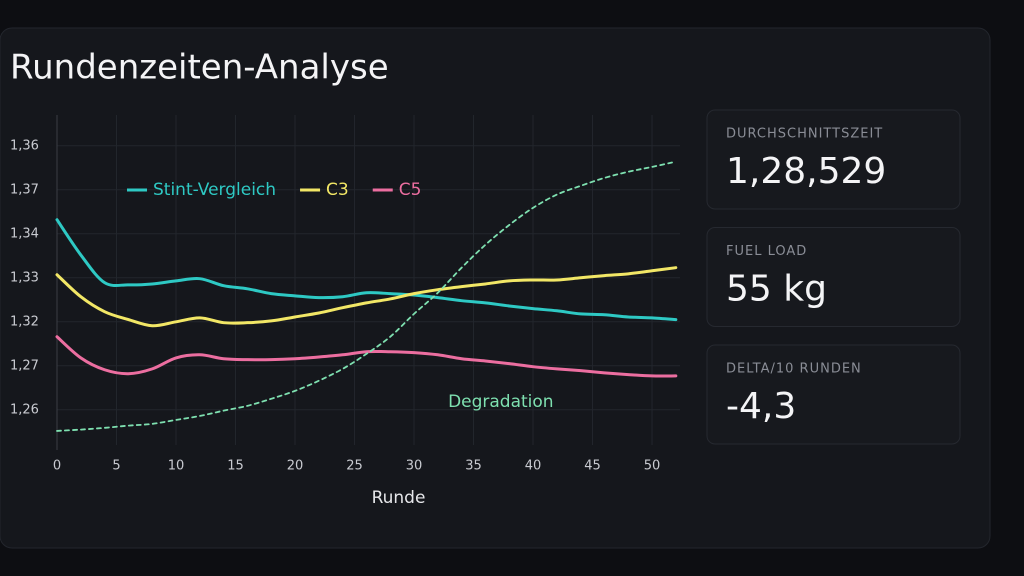 The width and height of the screenshot is (1024, 576). Describe the element at coordinates (337, 190) in the screenshot. I see `legend-label: C3` at that location.